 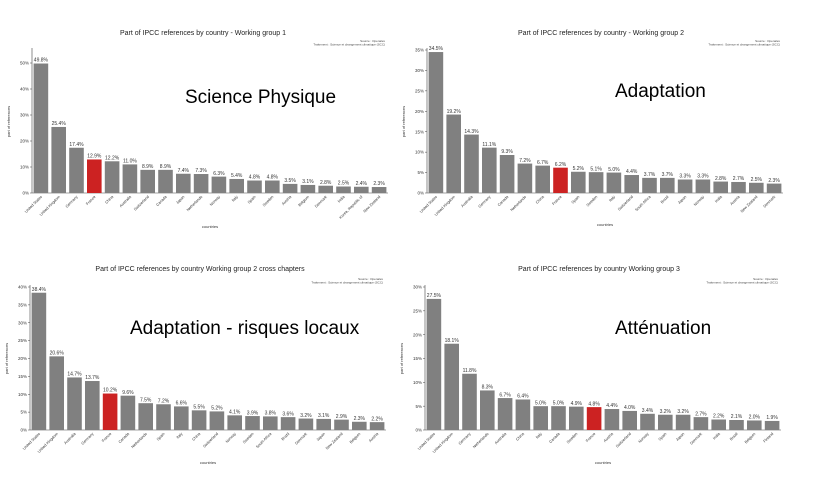 What do you see at coordinates (718, 424) in the screenshot?
I see `bar-india` at bounding box center [718, 424].